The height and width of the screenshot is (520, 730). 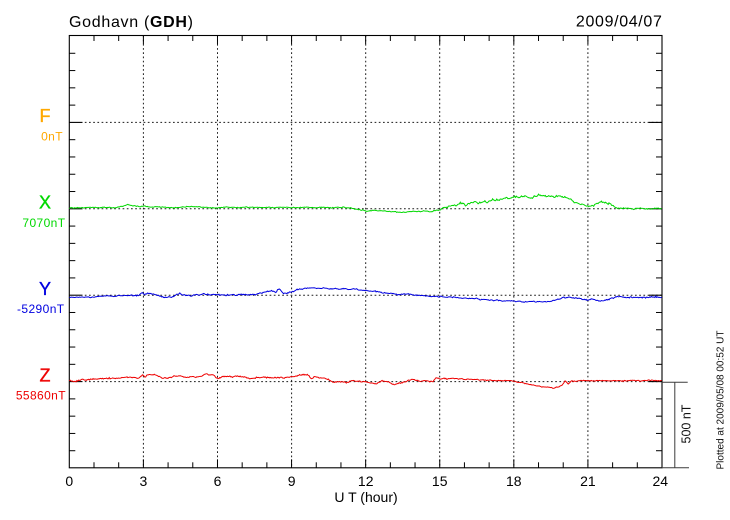 I want to click on svg-text: 3, so click(x=144, y=481).